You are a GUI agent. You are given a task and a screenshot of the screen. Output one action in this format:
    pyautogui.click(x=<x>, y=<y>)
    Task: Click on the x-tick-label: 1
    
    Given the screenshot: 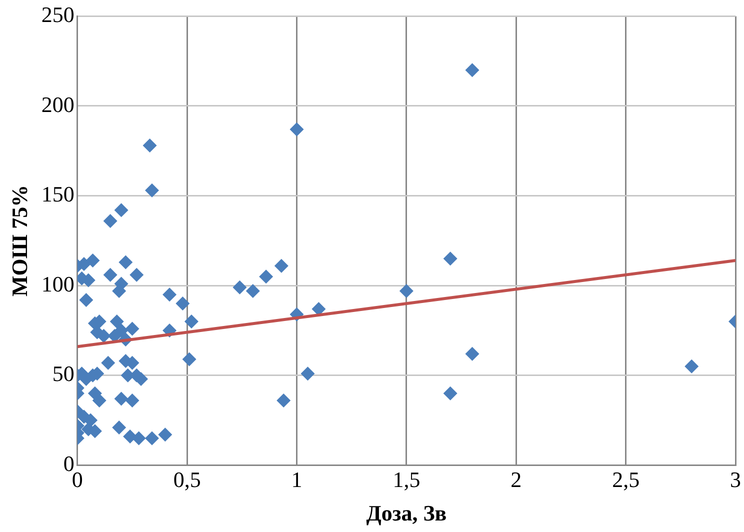 What is the action you would take?
    pyautogui.click(x=296, y=479)
    